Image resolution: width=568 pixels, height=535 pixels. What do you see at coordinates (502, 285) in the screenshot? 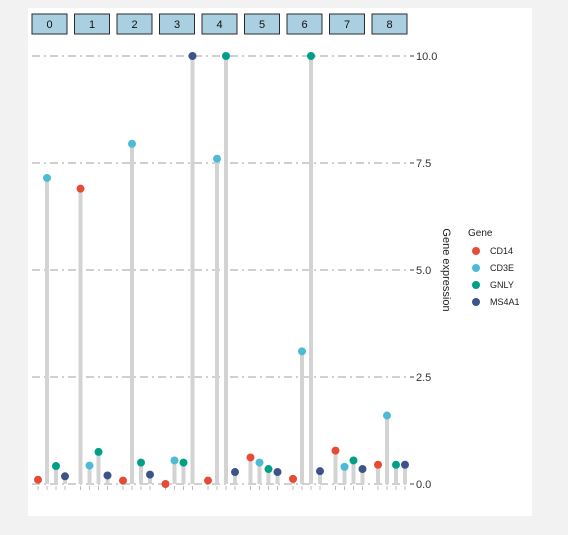
I see `legend-label: GNLY` at bounding box center [502, 285].